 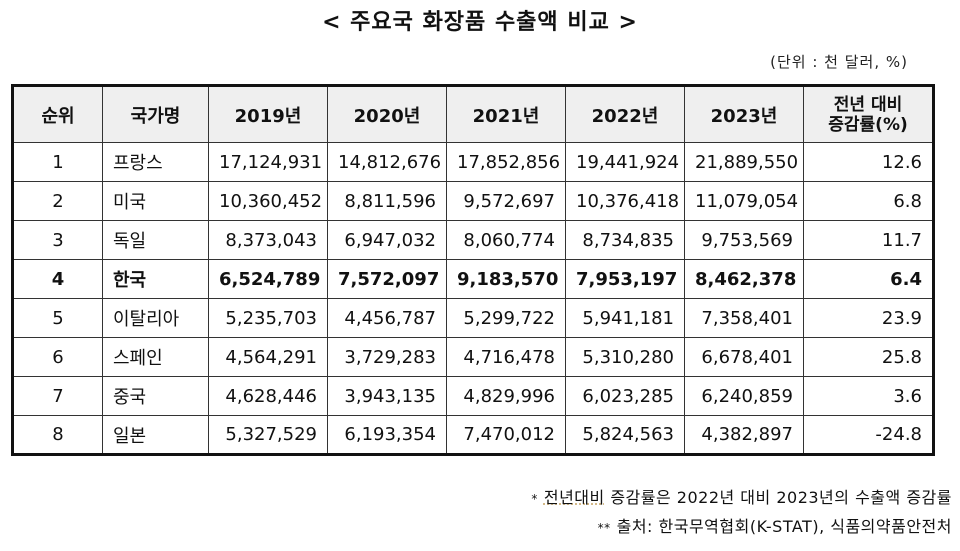 What do you see at coordinates (625, 435) in the screenshot?
I see `cell-2022: 5,824,563` at bounding box center [625, 435].